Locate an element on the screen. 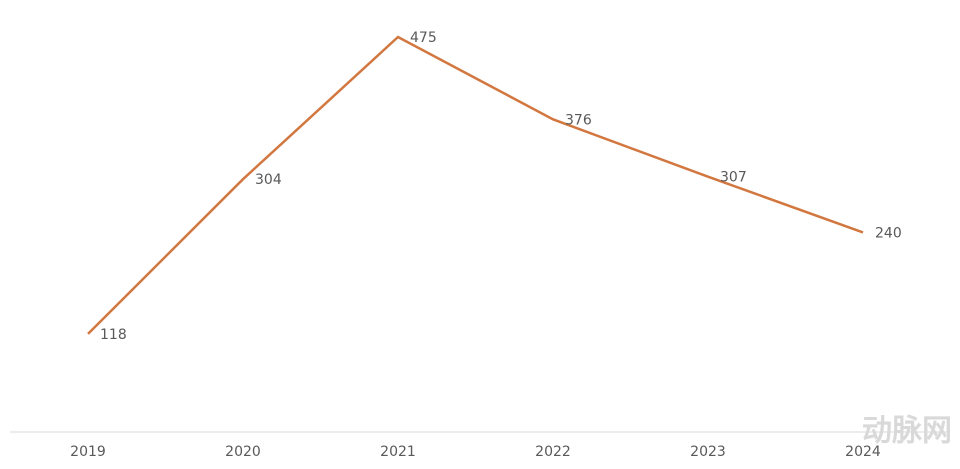  data-label: 118 is located at coordinates (113, 335).